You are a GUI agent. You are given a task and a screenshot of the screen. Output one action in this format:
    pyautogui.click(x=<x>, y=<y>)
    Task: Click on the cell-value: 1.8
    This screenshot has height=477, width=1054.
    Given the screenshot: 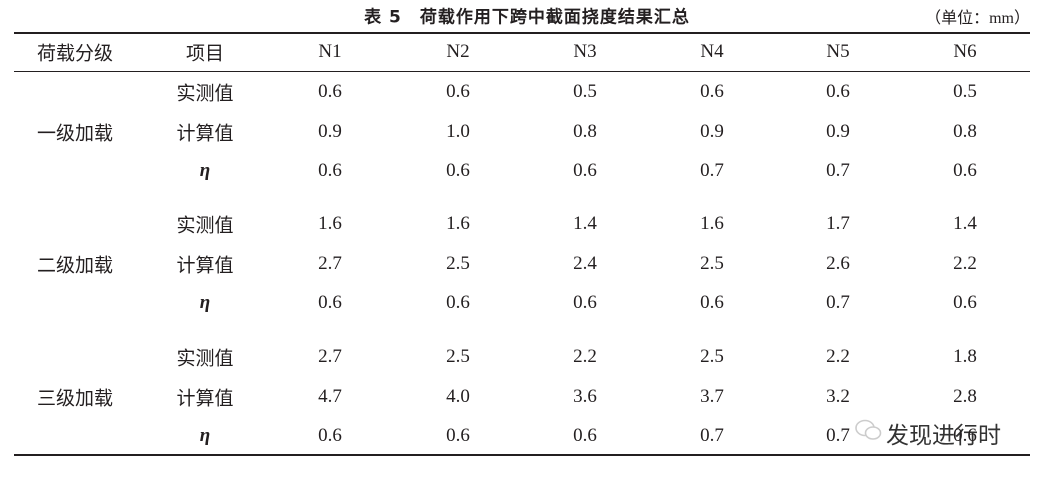 What is the action you would take?
    pyautogui.click(x=965, y=356)
    